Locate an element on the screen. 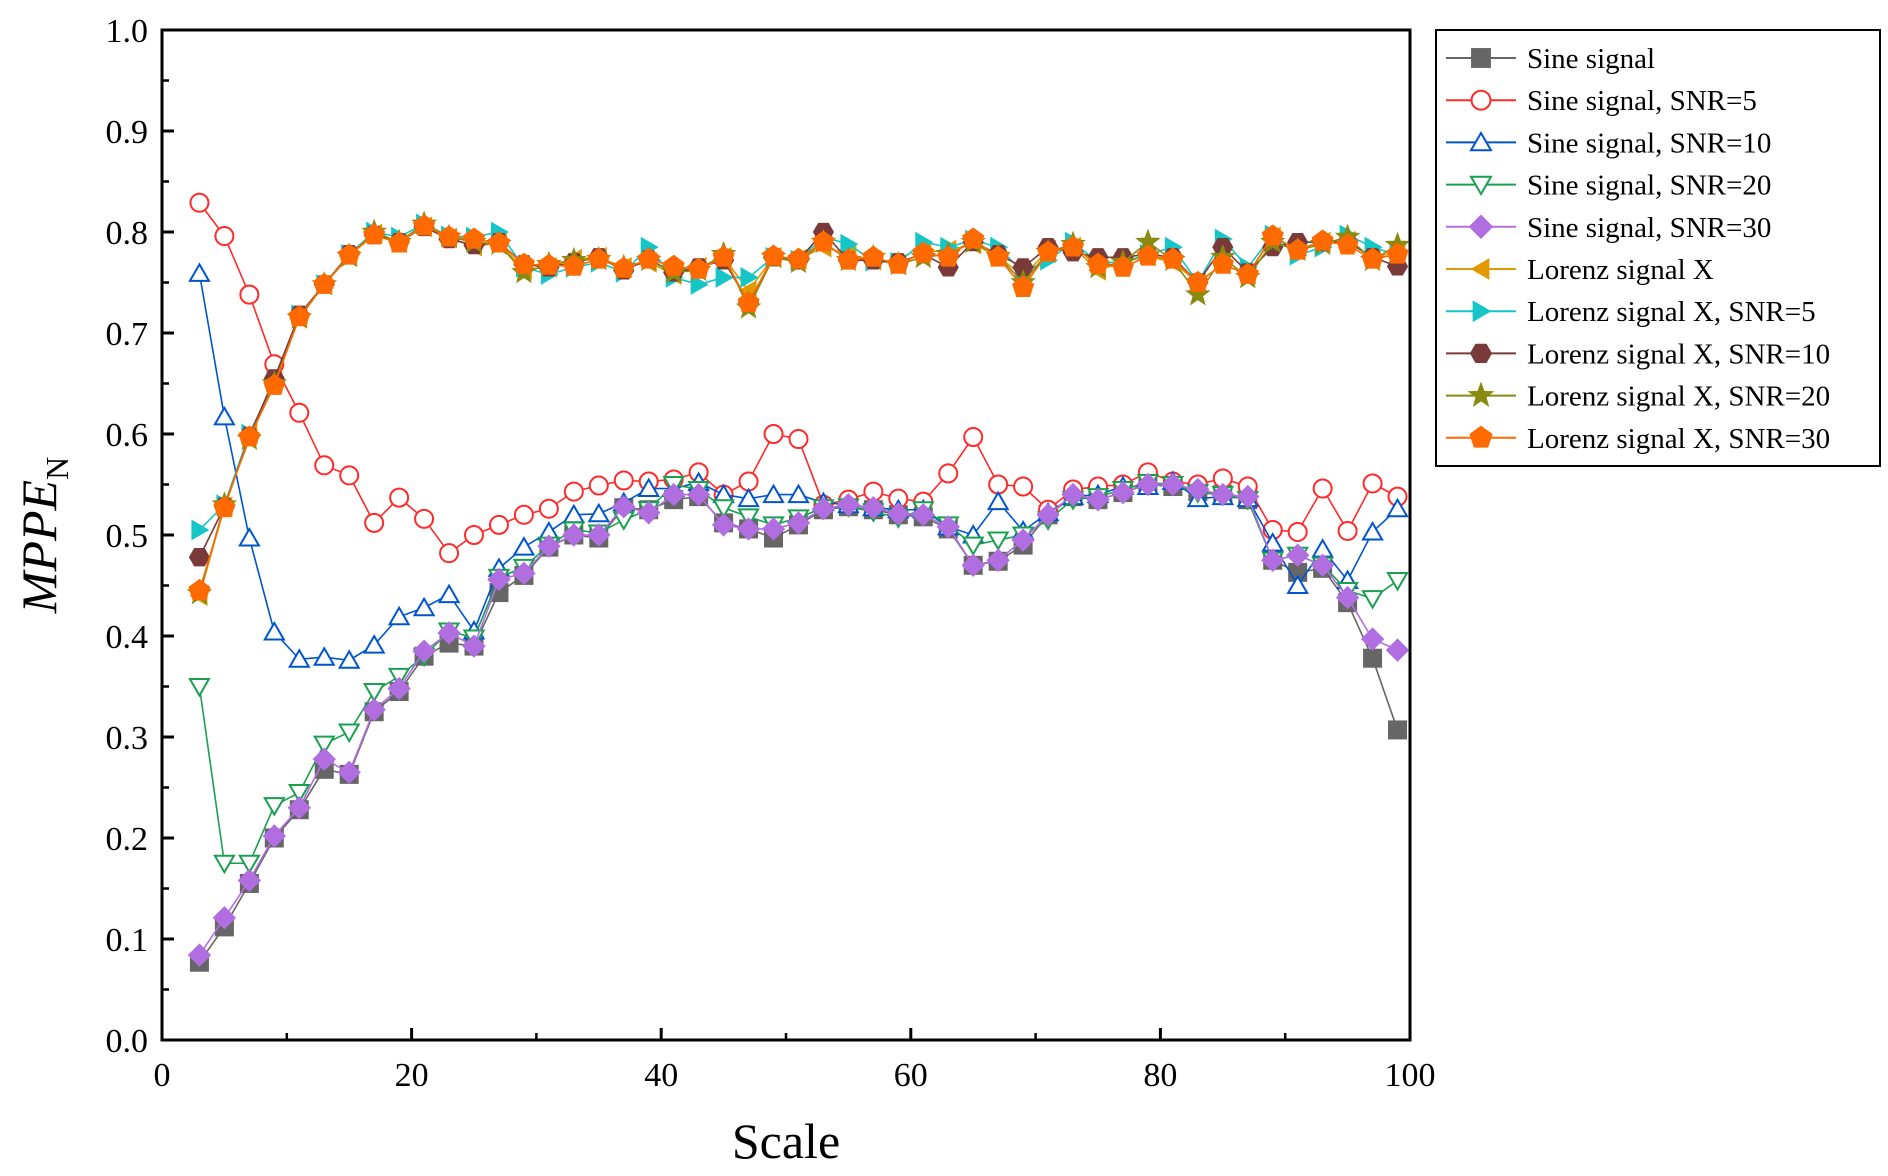 The image size is (1888, 1176). legend-item: Lorenz signal X, SNR=20 is located at coordinates (1638, 397).